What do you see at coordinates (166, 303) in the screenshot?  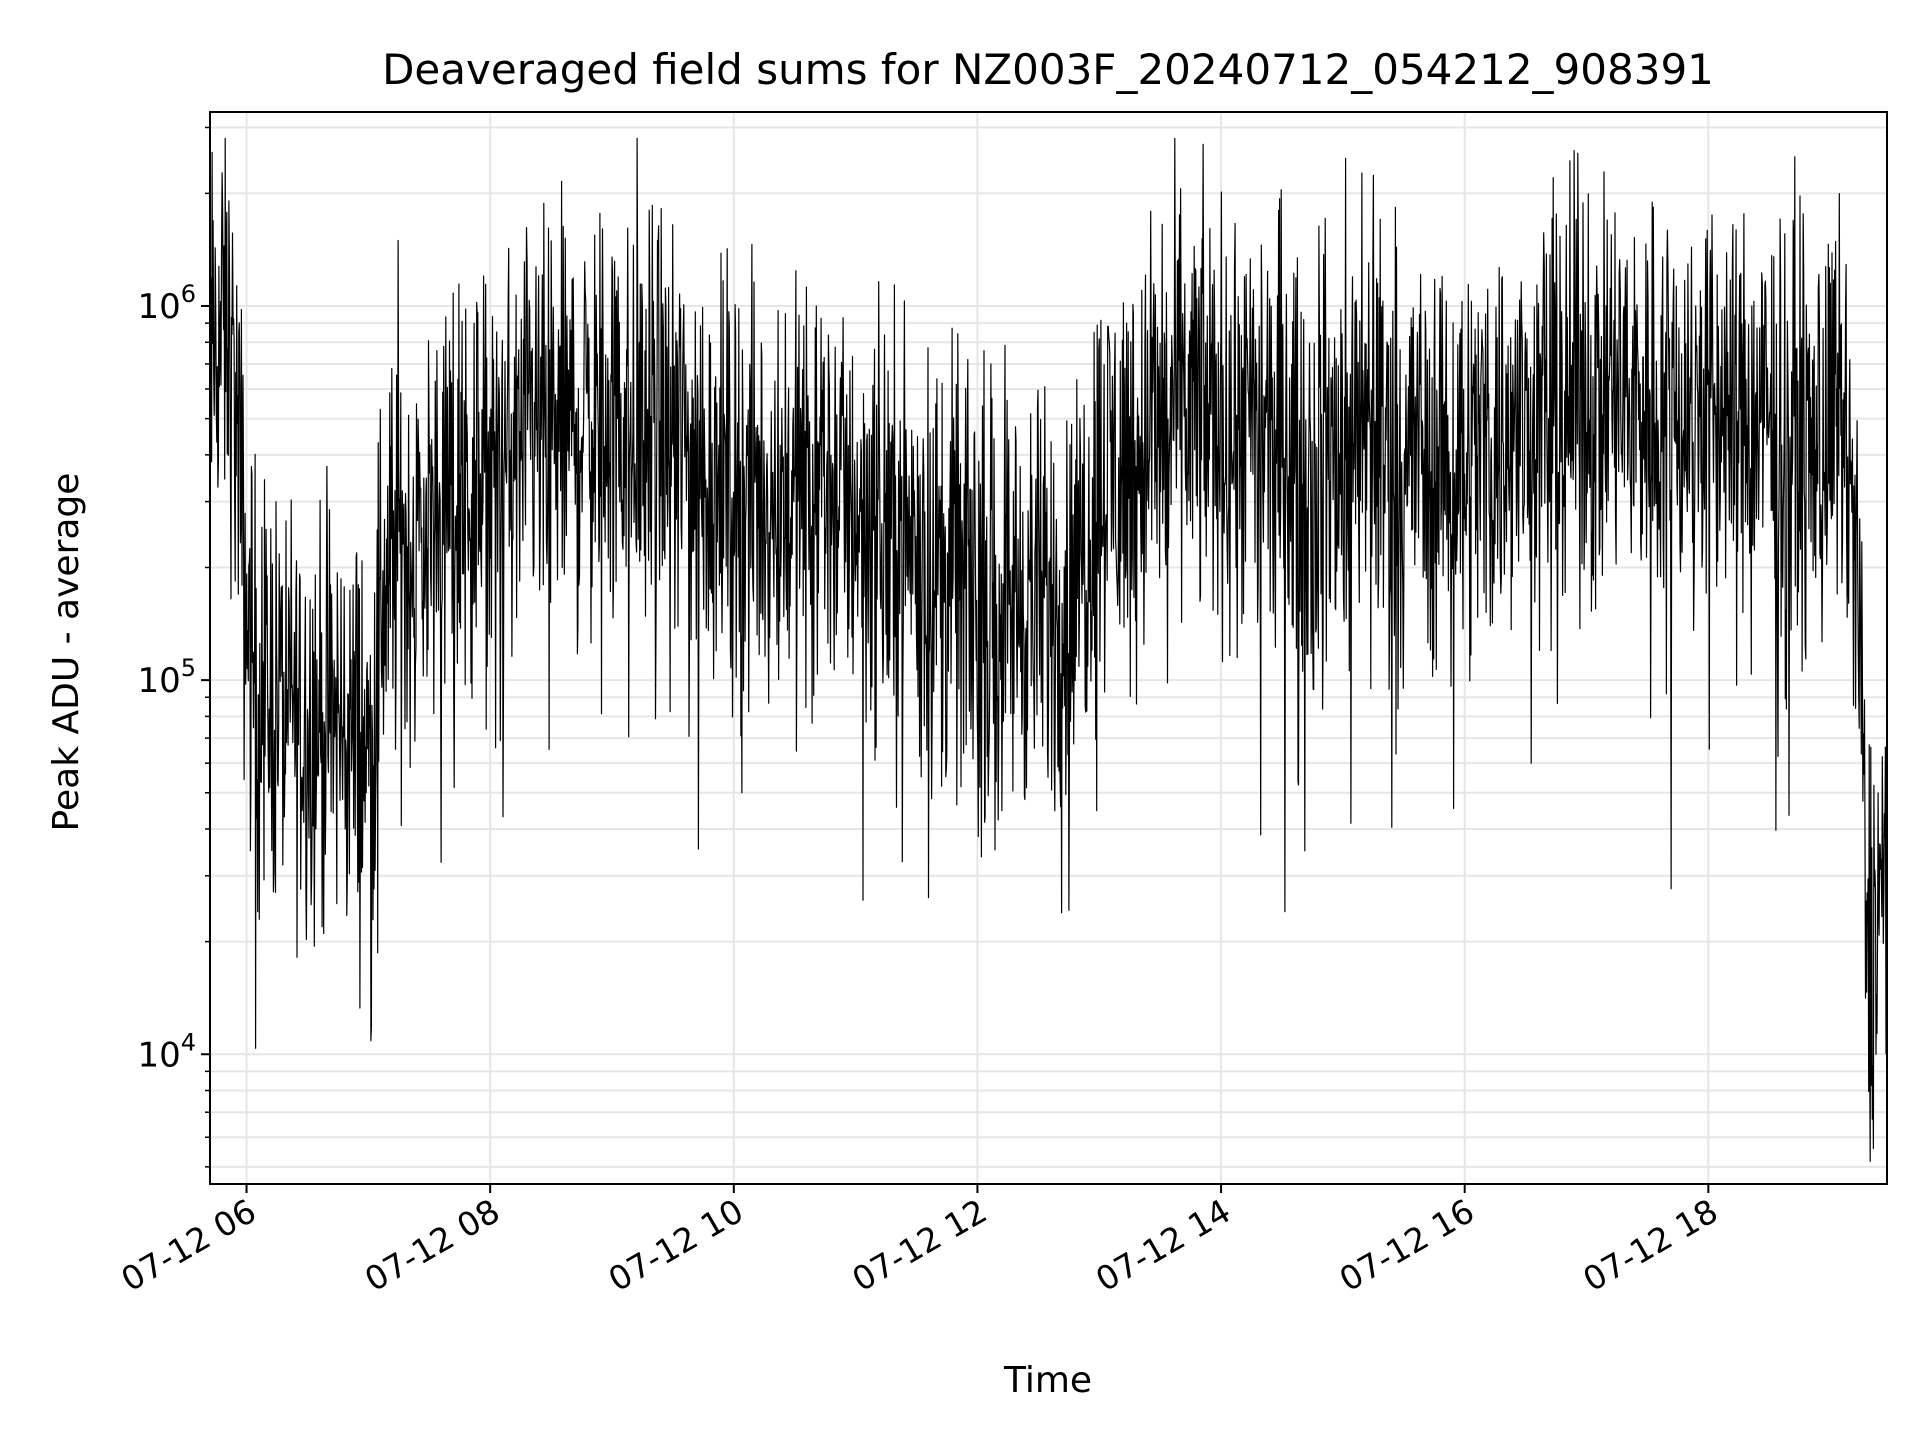 I see `y-tick-label: 10⁶` at bounding box center [166, 303].